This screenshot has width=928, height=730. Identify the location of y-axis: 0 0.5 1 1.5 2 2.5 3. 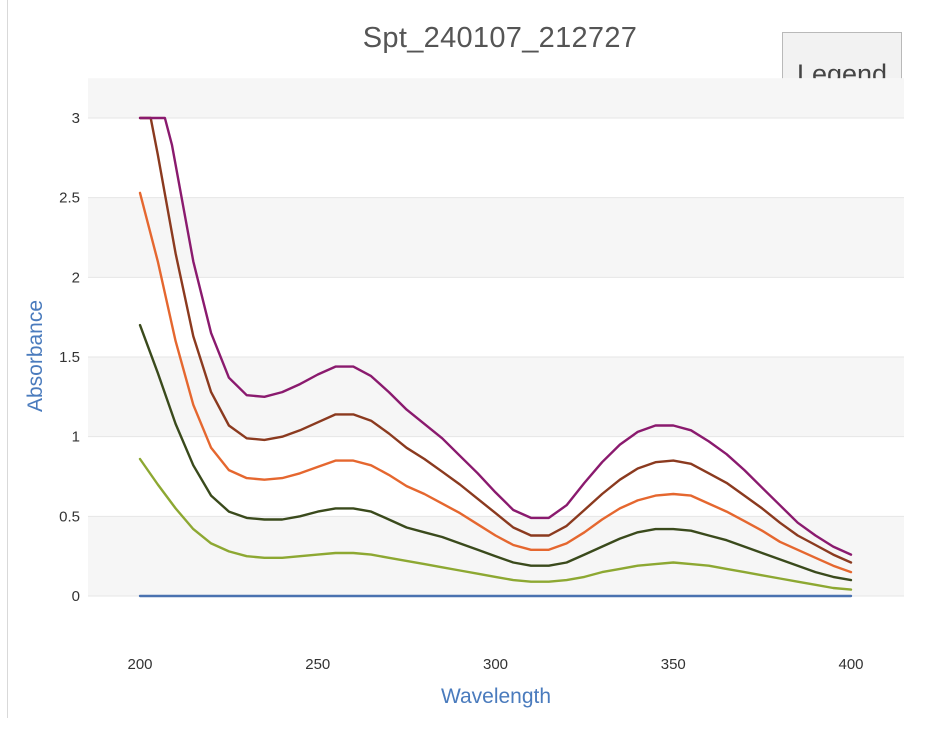
(69, 357).